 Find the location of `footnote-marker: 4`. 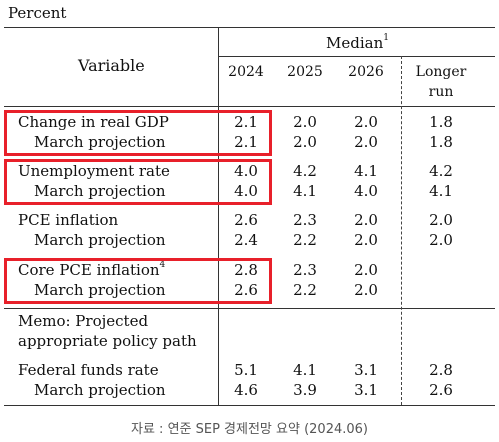

footnote-marker: 4 is located at coordinates (162, 265).